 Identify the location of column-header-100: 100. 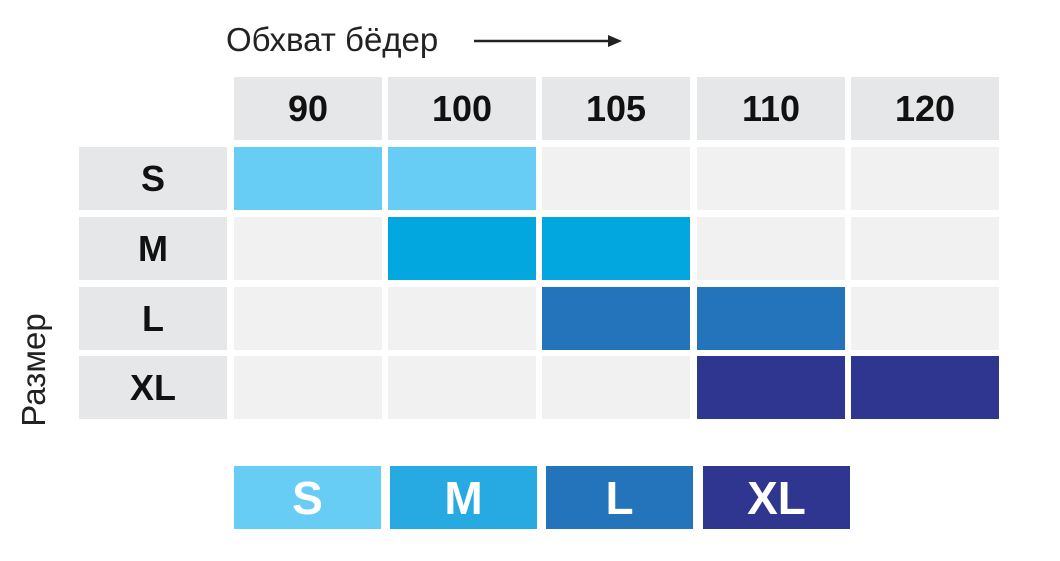
(462, 108).